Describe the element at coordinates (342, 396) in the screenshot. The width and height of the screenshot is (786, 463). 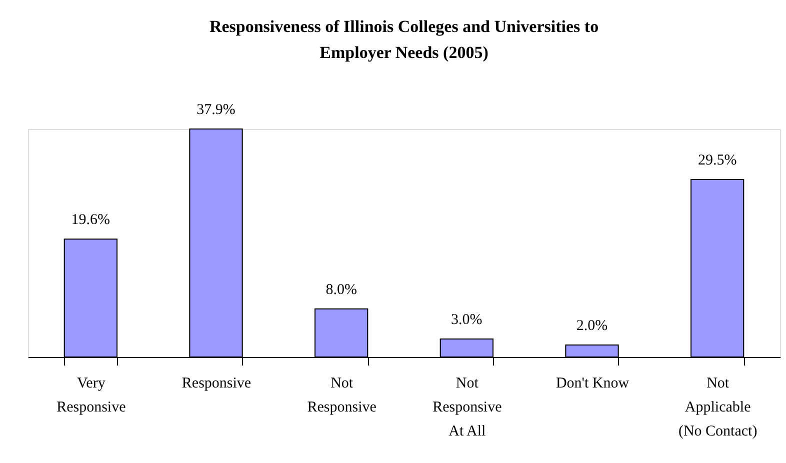
I see `x-tick-label: Not Responsive` at that location.